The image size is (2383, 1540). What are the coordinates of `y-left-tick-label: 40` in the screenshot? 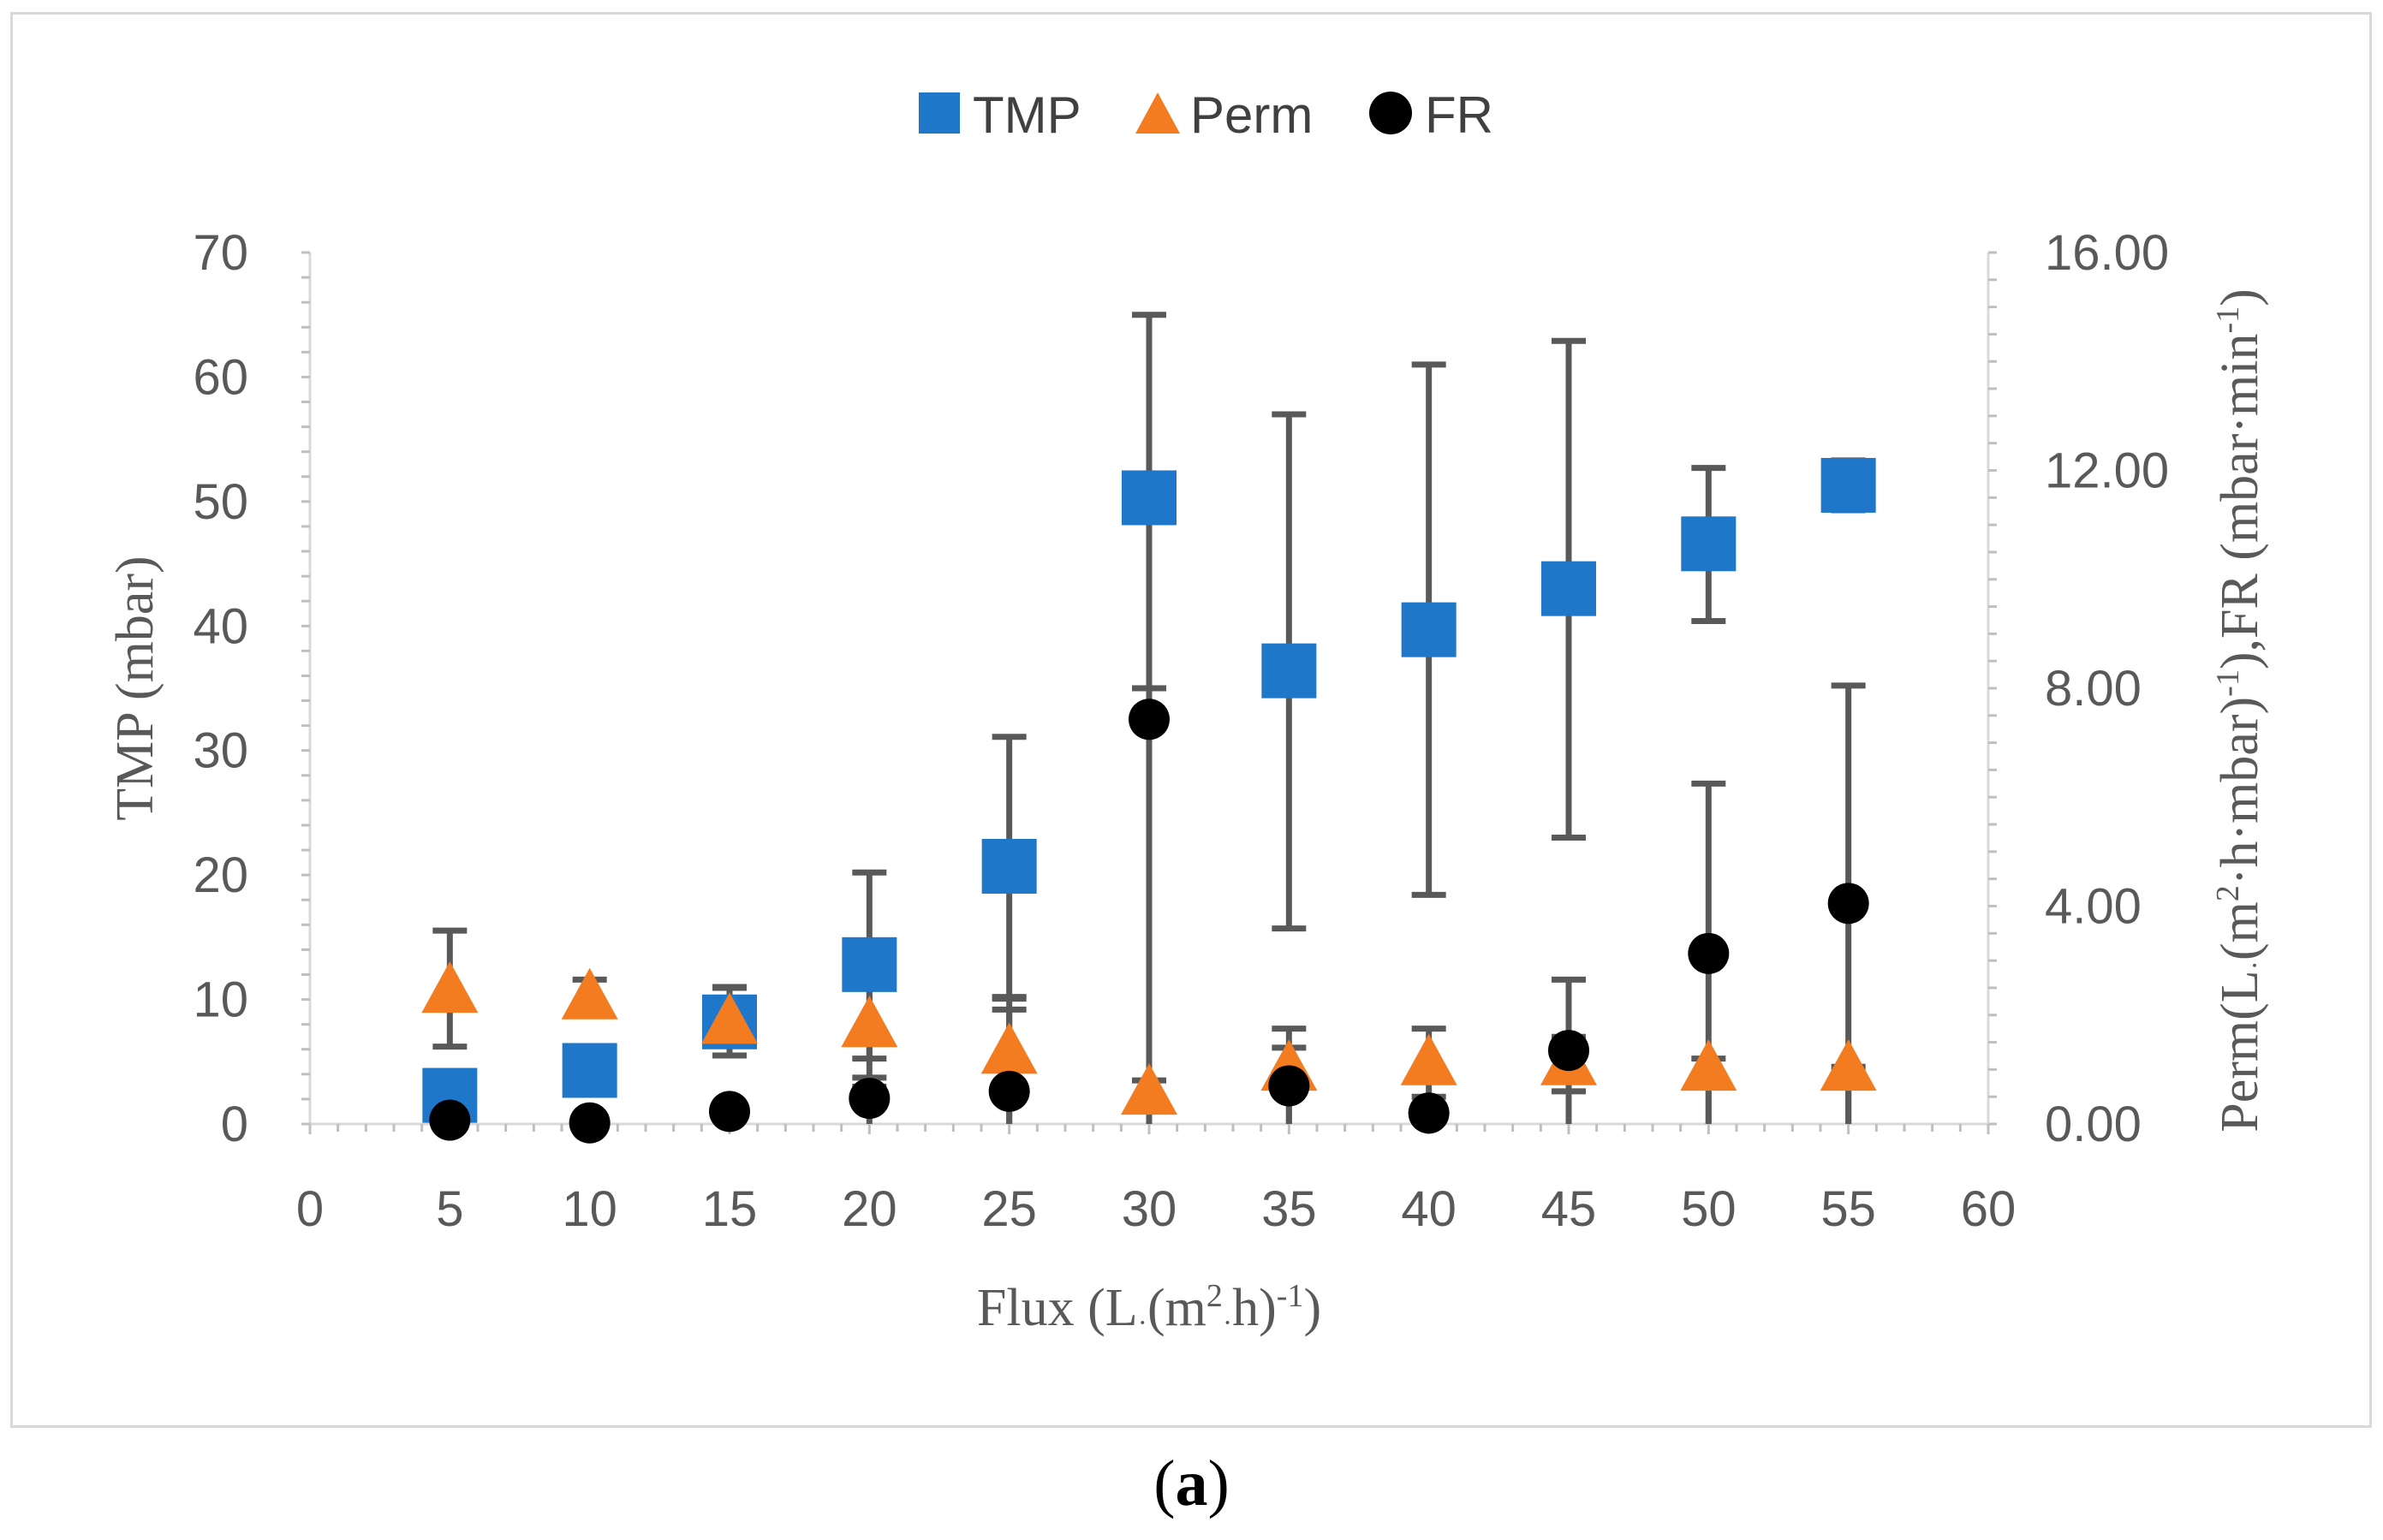 It's located at (220, 626).